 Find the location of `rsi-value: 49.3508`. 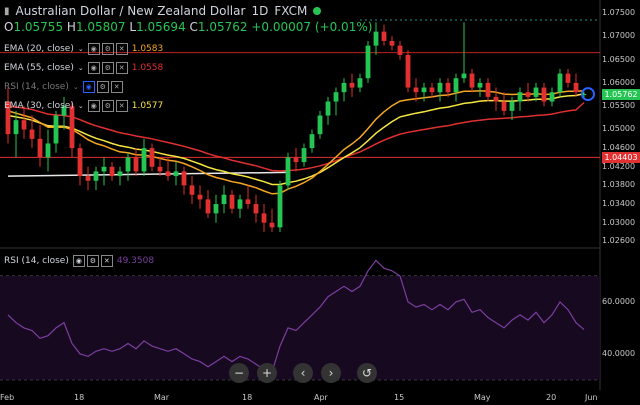

rsi-value: 49.3508 is located at coordinates (135, 261).